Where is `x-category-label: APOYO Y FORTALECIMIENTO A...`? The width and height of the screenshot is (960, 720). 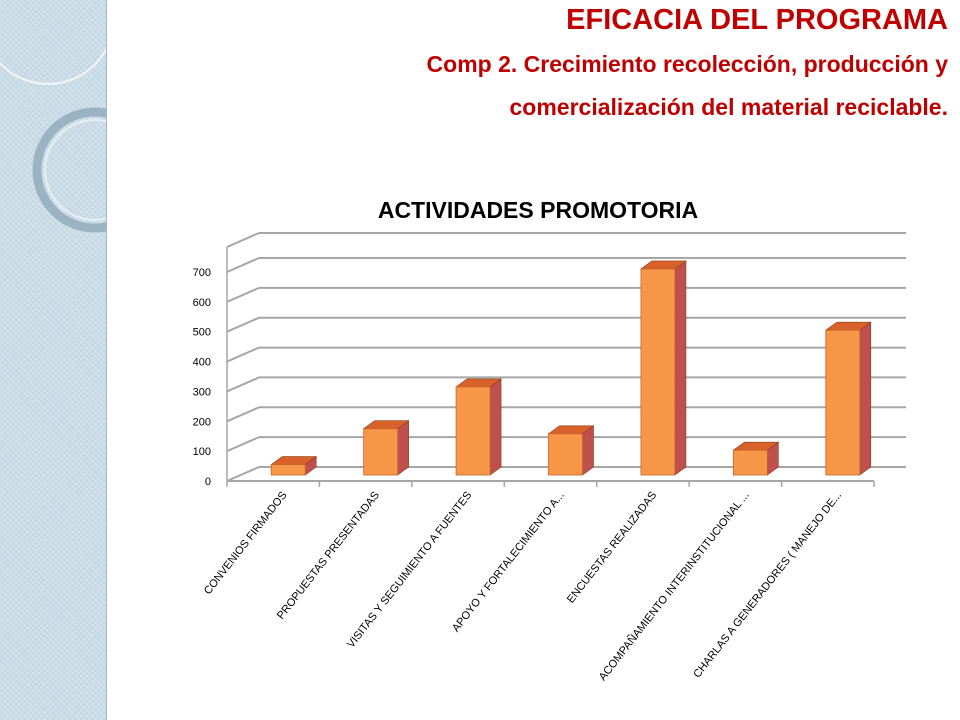 x-category-label: APOYO Y FORTALECIMIENTO A... is located at coordinates (508, 561).